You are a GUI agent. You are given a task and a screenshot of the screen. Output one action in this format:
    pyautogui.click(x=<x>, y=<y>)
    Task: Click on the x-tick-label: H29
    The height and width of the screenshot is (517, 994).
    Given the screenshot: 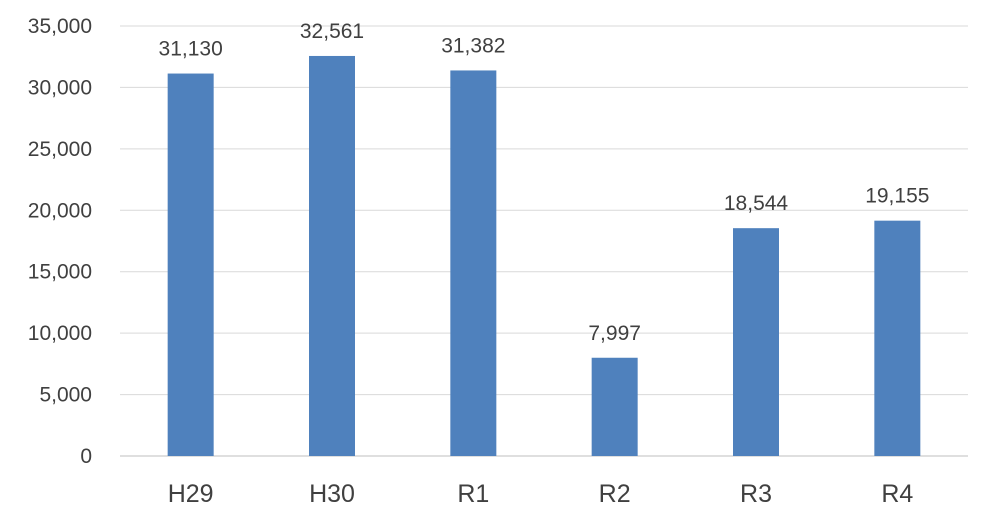 What is the action you would take?
    pyautogui.click(x=191, y=494)
    